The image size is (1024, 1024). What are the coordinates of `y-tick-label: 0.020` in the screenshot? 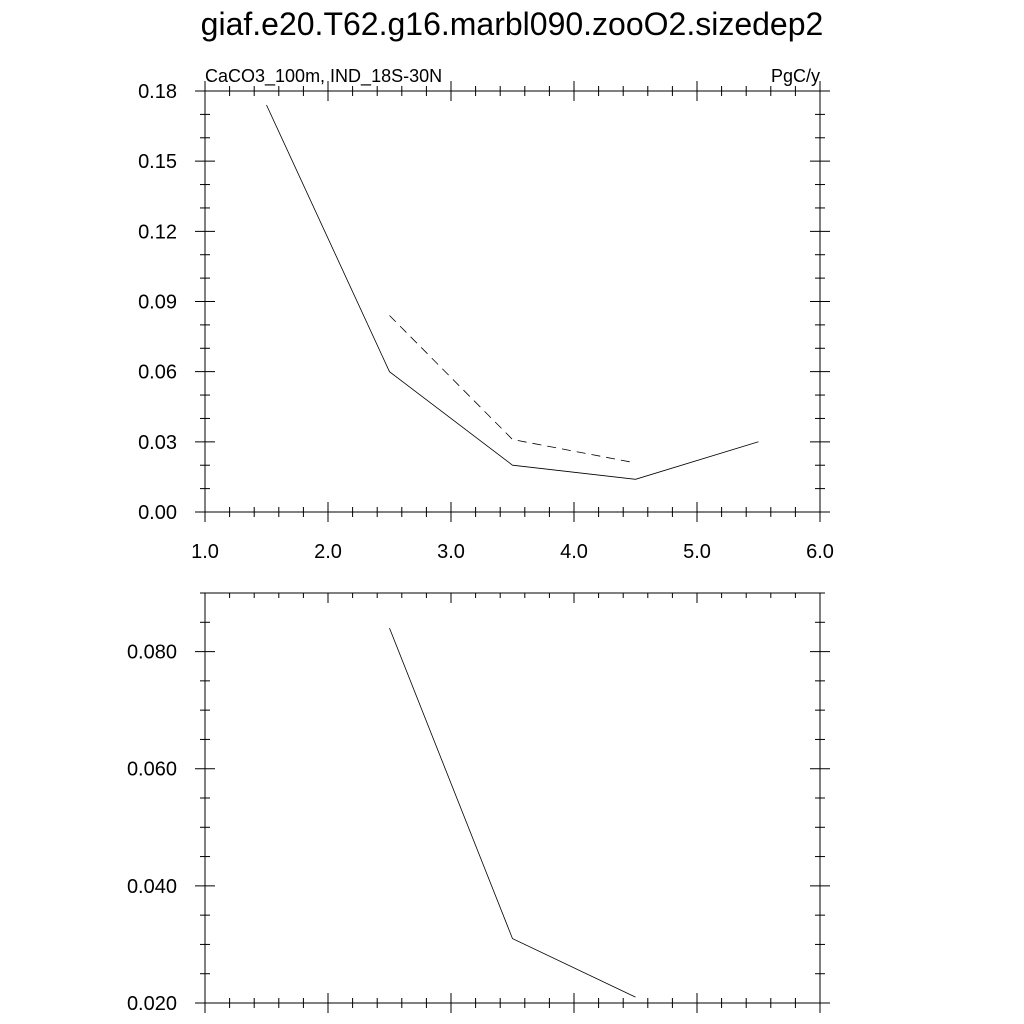 It's located at (152, 1004).